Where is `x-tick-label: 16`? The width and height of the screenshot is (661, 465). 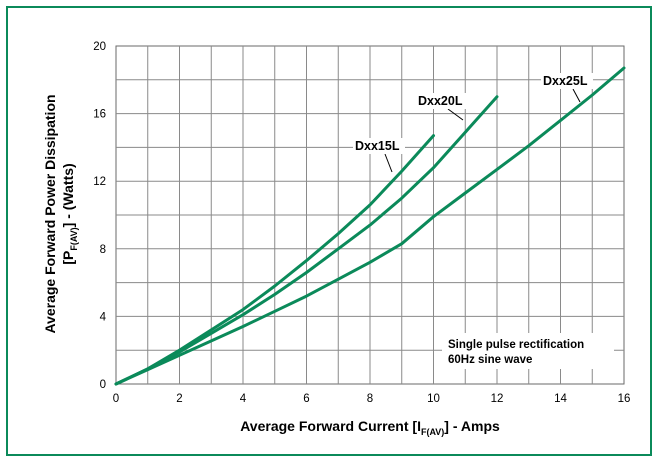 x-tick-label: 16 is located at coordinates (624, 399).